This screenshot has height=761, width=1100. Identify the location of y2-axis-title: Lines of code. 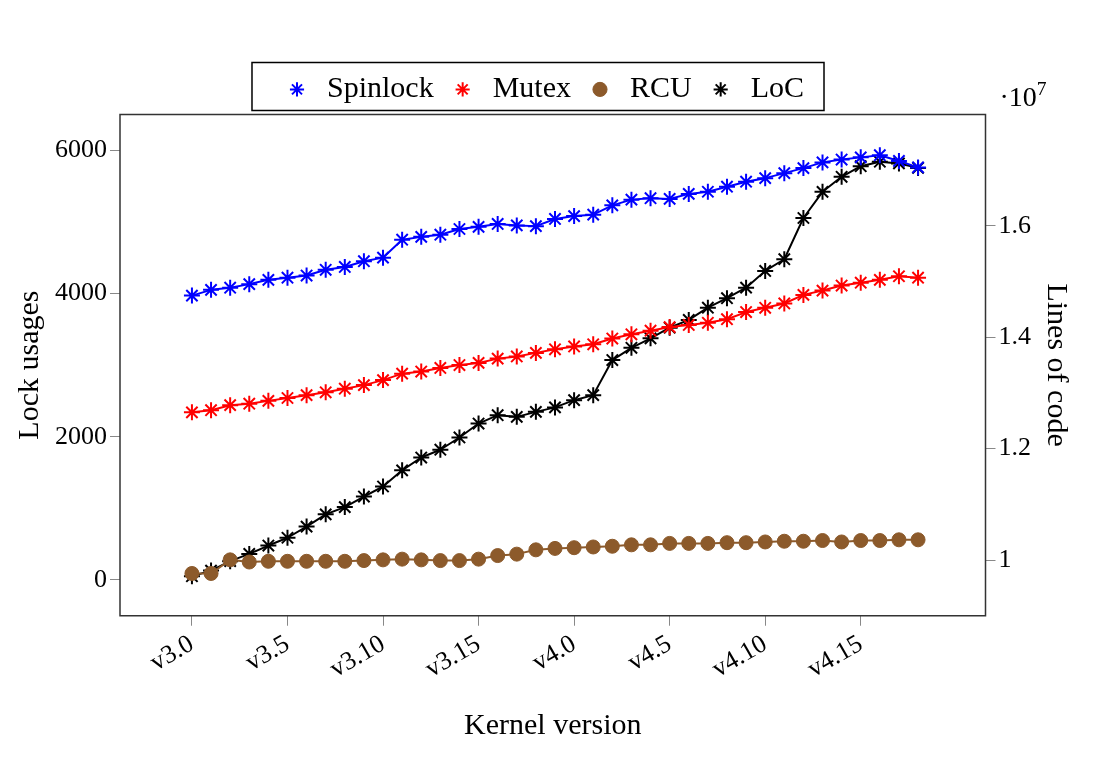
(1059, 365).